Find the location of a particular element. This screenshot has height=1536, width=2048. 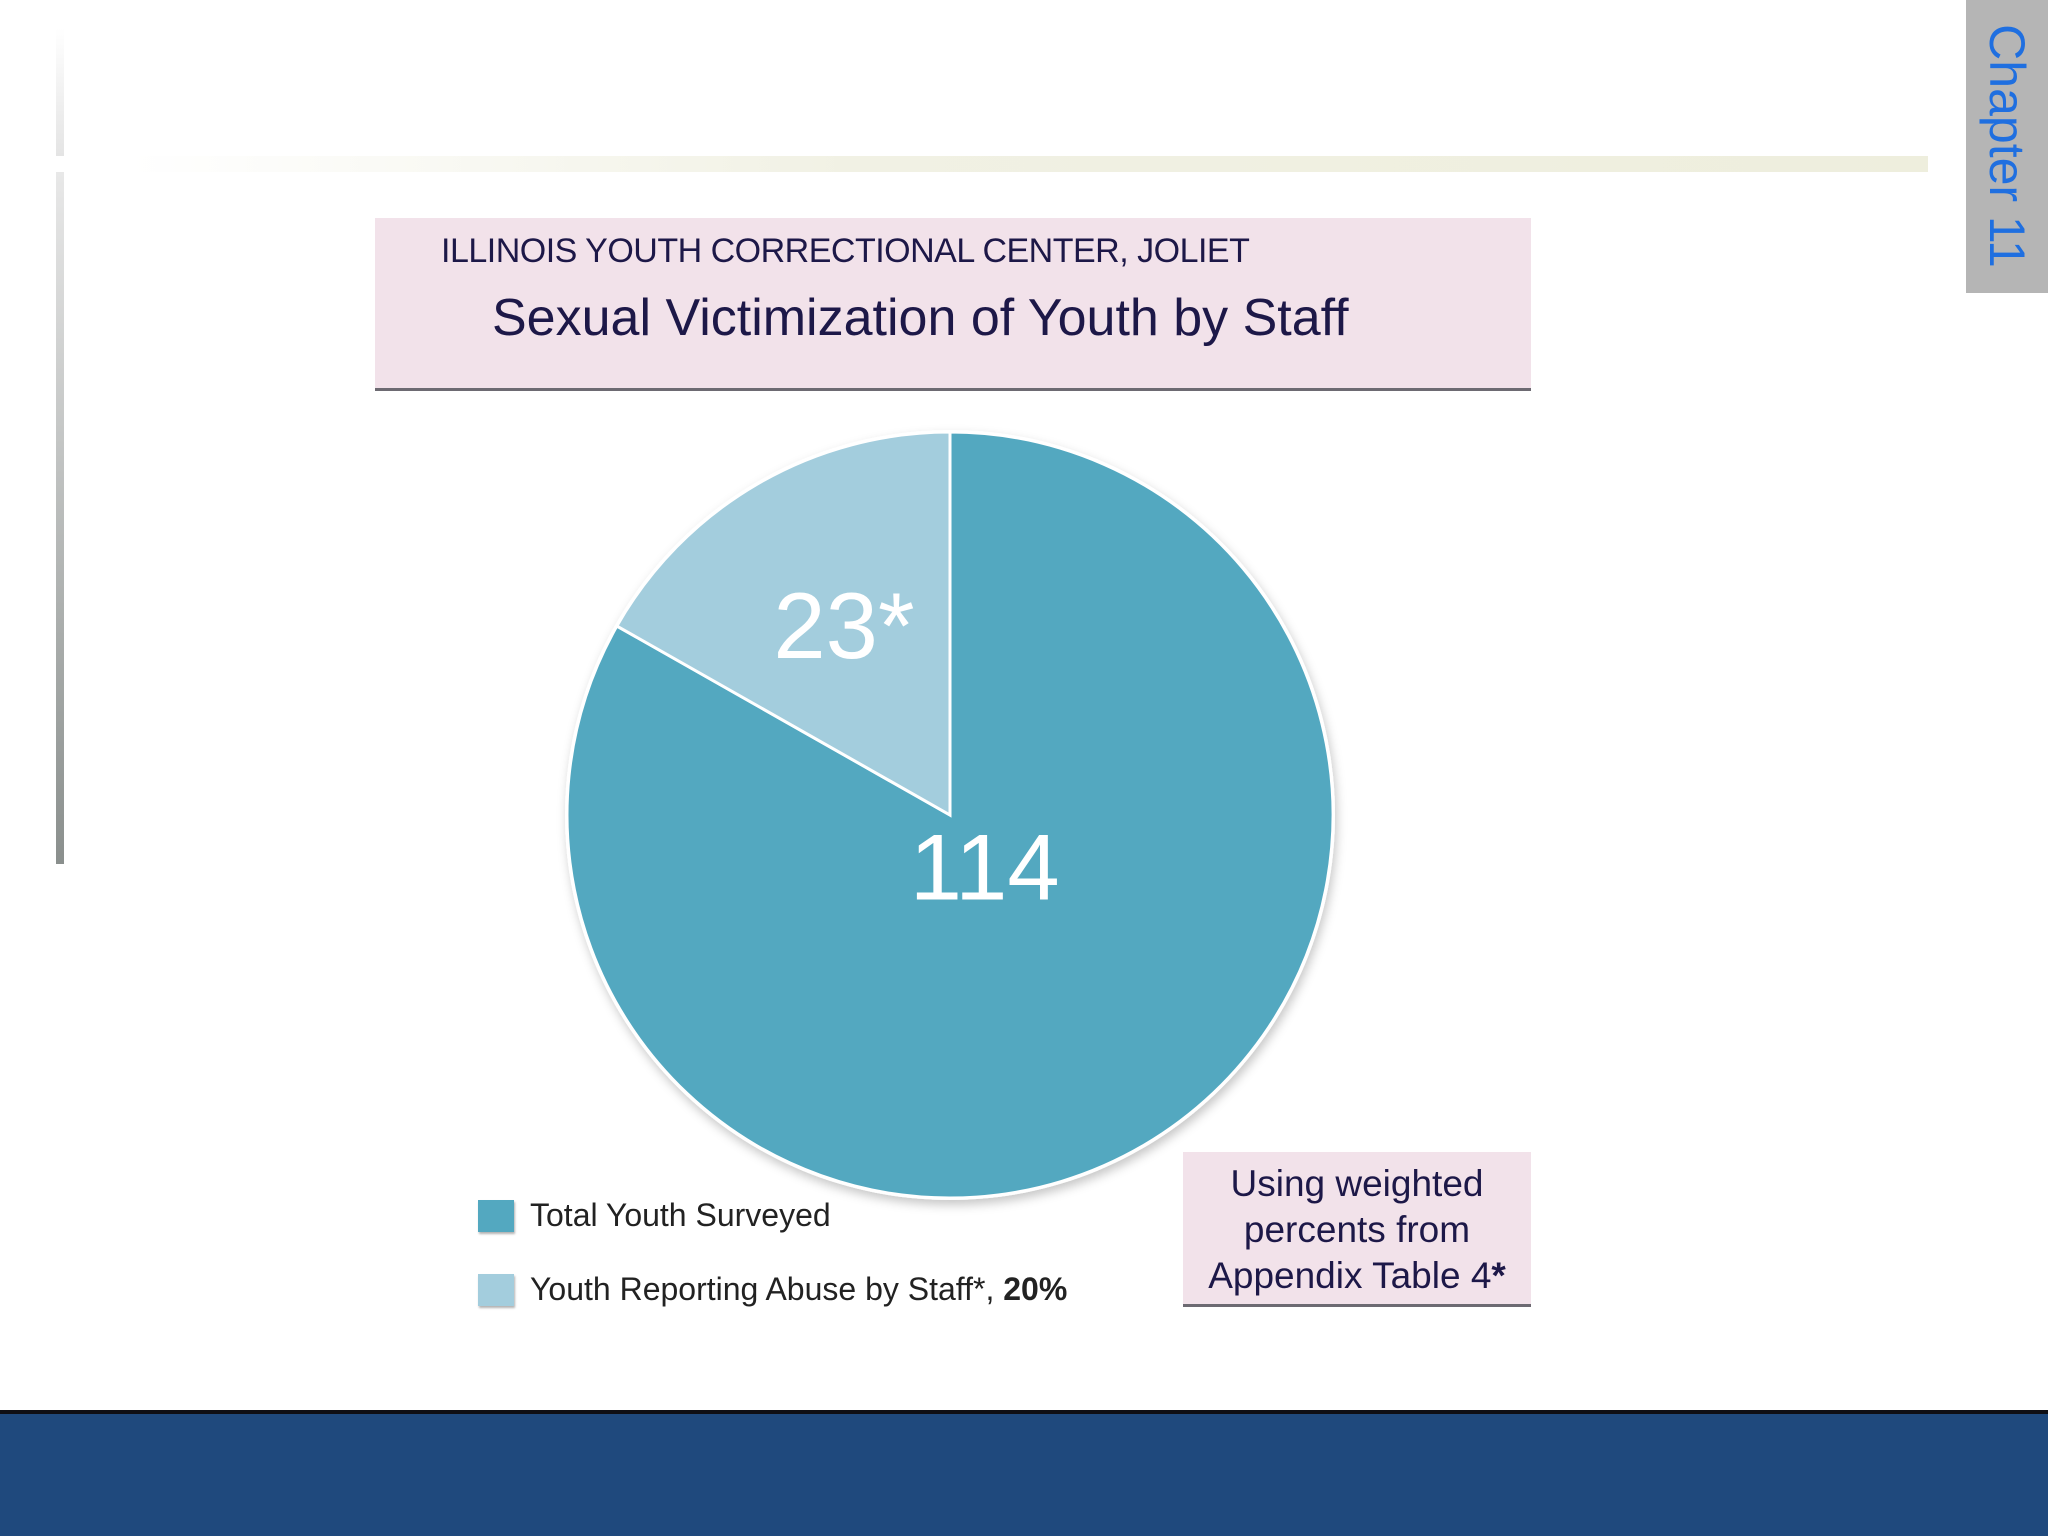

pie-slice-label-2: 23* is located at coordinates (843, 625).